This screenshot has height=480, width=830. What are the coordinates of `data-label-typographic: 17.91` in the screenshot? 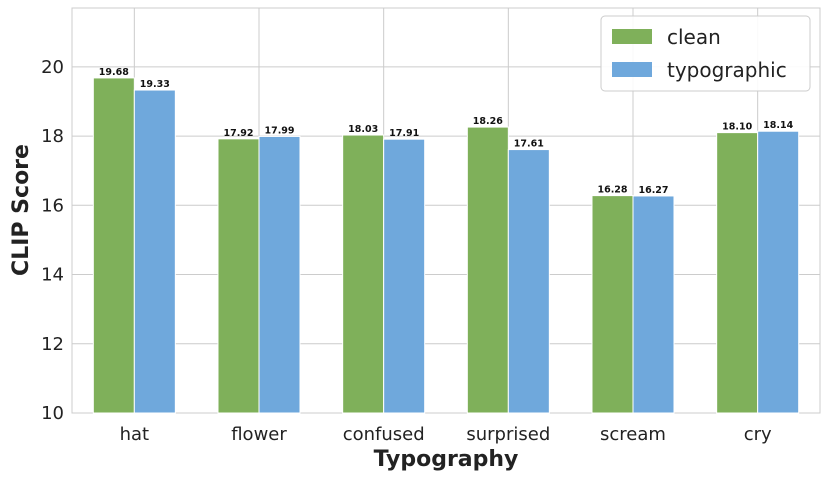 It's located at (404, 133).